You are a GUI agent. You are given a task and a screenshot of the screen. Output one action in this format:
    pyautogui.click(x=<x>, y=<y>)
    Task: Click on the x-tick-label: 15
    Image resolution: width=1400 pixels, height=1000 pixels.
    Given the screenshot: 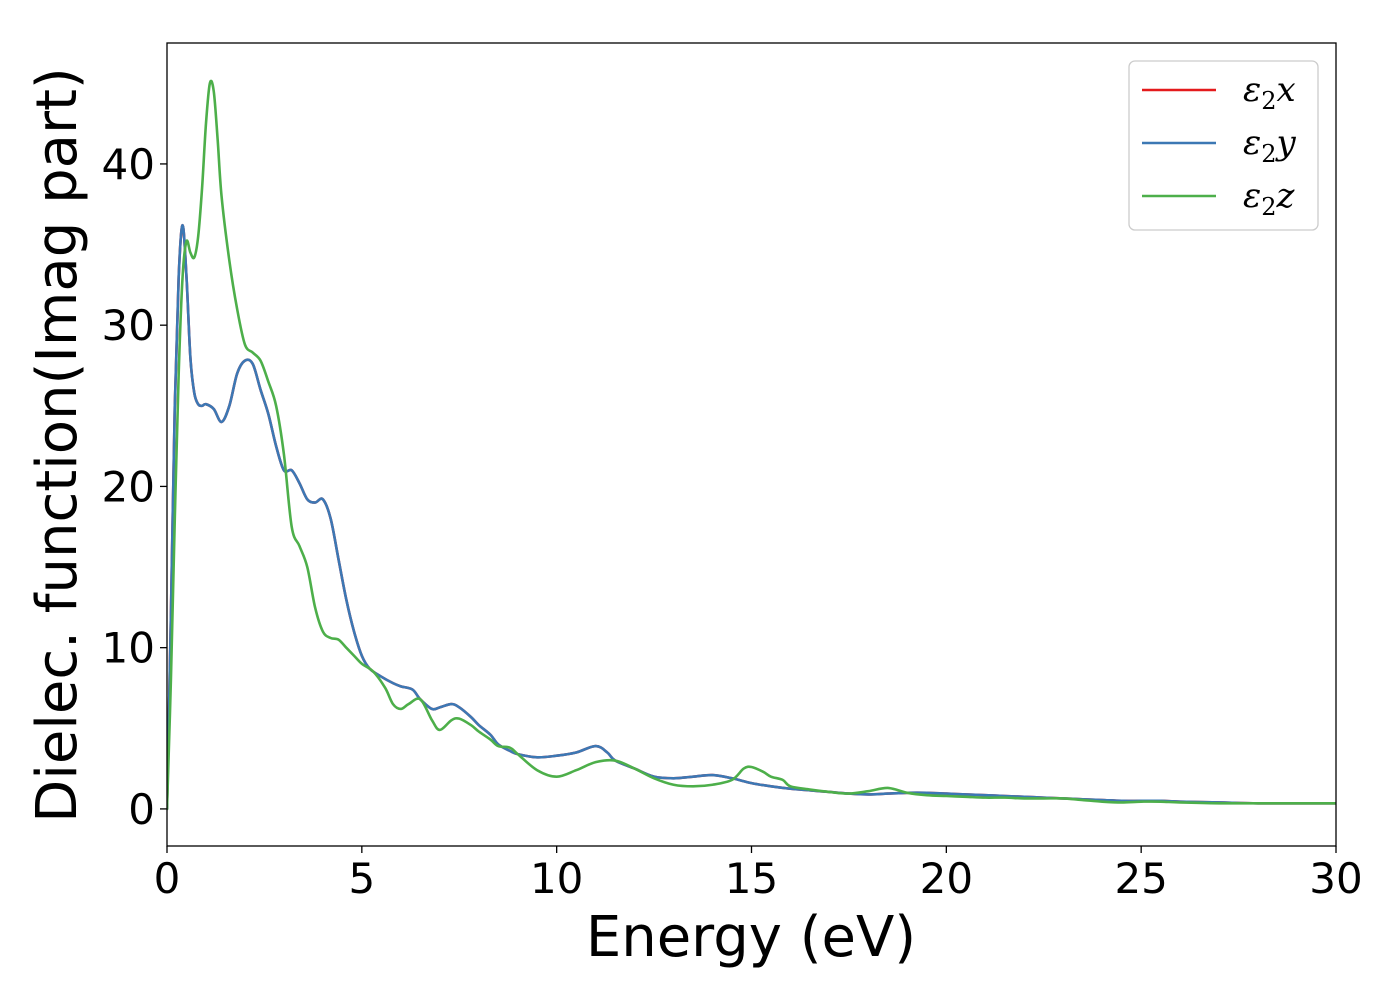 What is the action you would take?
    pyautogui.click(x=751, y=878)
    